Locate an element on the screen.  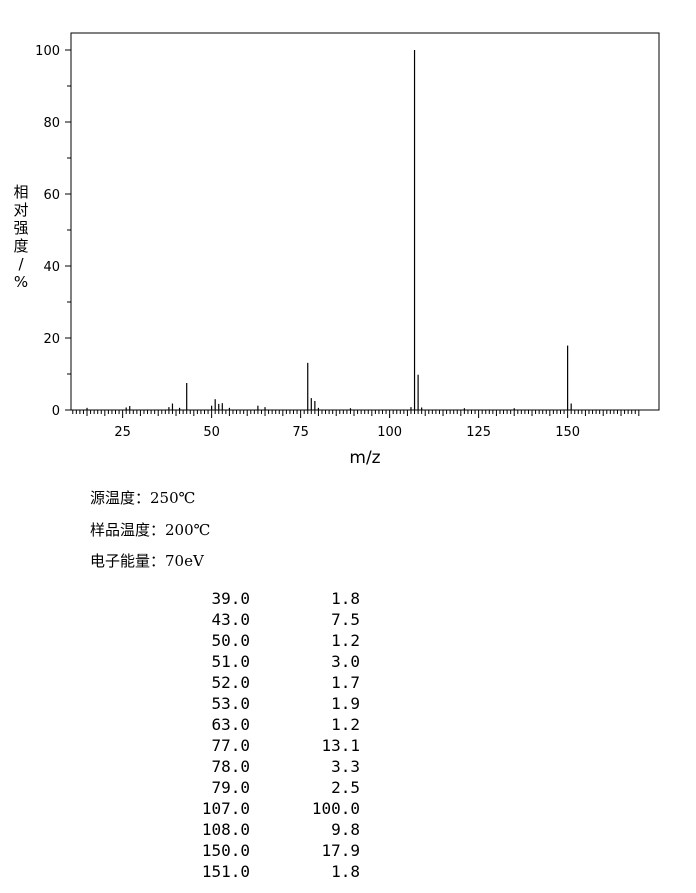
peak-mz: 51.0 is located at coordinates (230, 661).